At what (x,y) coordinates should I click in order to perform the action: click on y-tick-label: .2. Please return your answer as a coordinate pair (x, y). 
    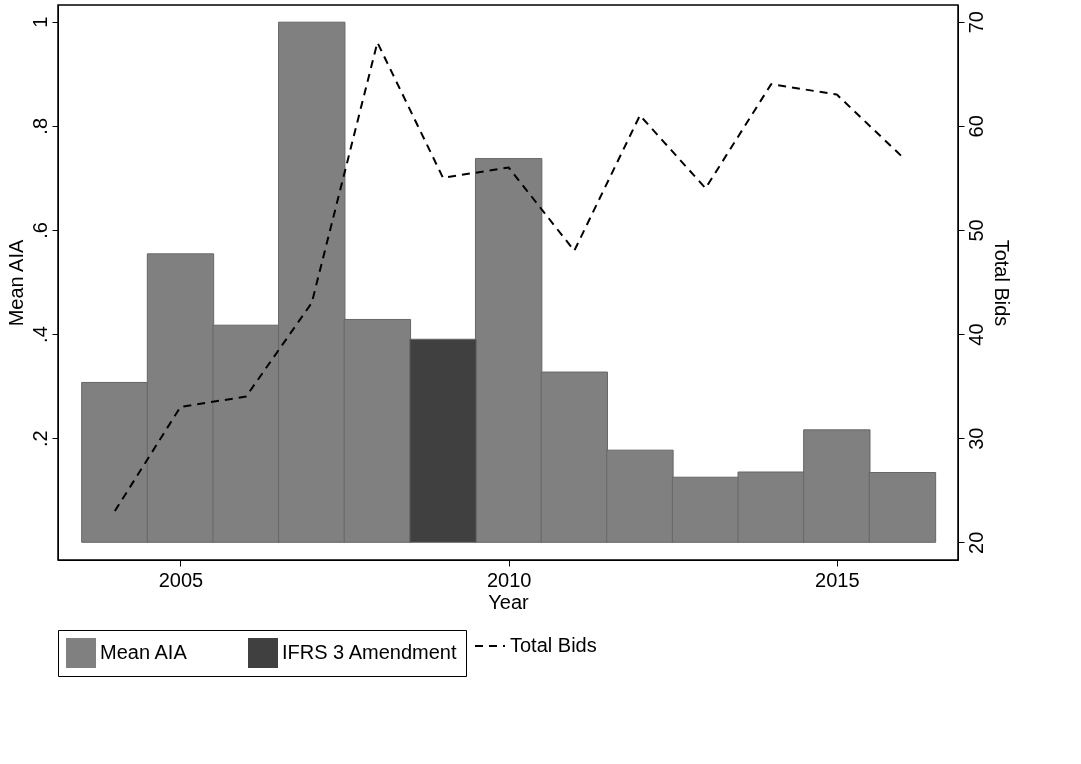
    Looking at the image, I should click on (39, 439).